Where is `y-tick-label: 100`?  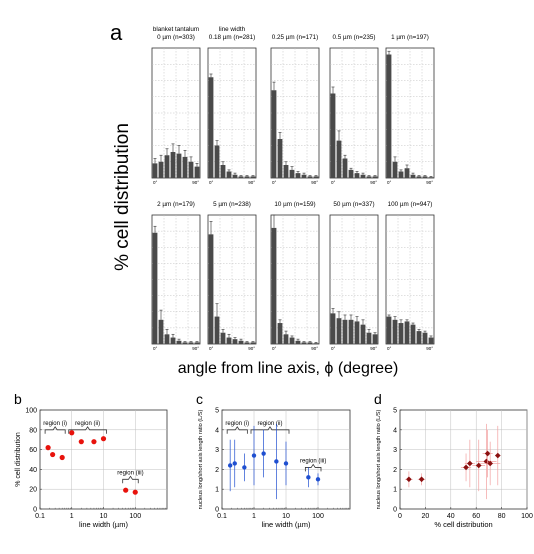 y-tick-label: 100 is located at coordinates (31, 411).